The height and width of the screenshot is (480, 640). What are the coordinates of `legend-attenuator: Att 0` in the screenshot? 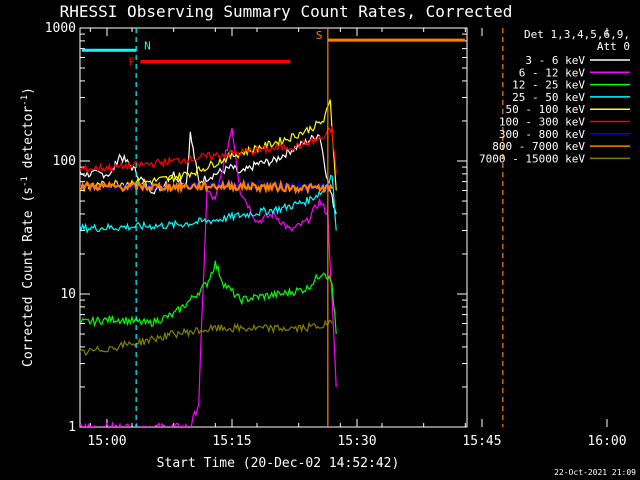 It's located at (613, 46).